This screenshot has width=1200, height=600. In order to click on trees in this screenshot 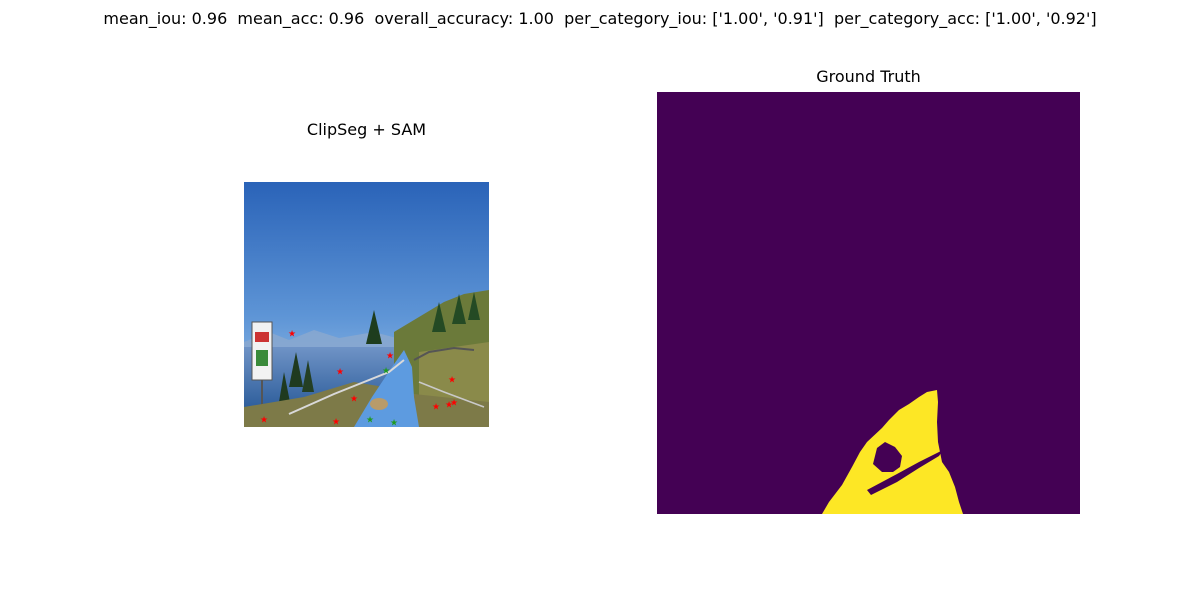, I will do `click(379, 347)`.